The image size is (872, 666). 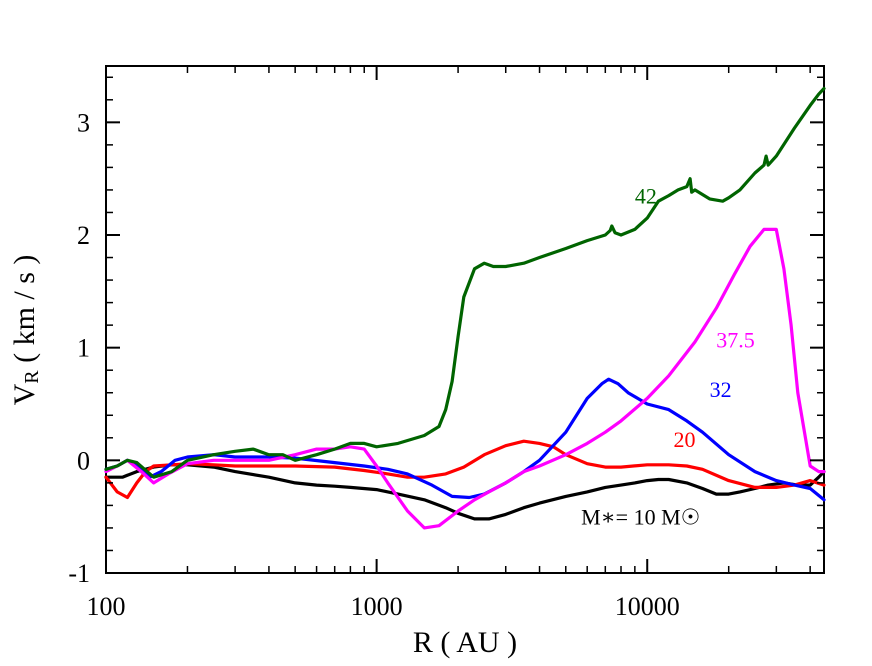 What do you see at coordinates (83, 122) in the screenshot?
I see `y-tick-label: 3` at bounding box center [83, 122].